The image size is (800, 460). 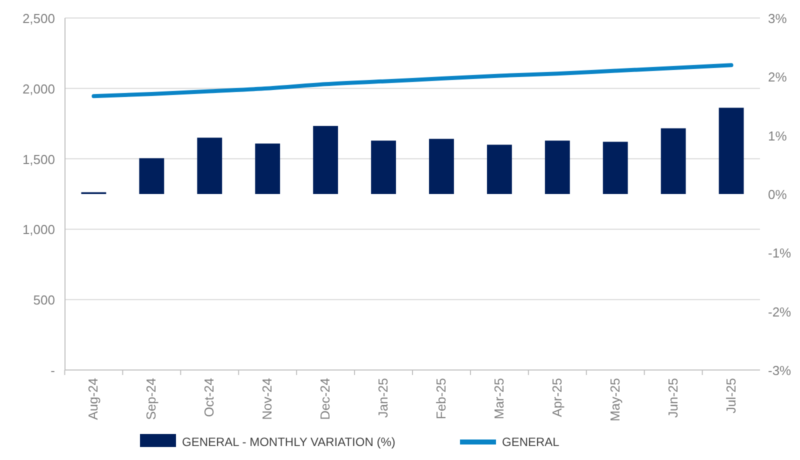 What do you see at coordinates (38, 230) in the screenshot?
I see `y-tick-label: 1,000` at bounding box center [38, 230].